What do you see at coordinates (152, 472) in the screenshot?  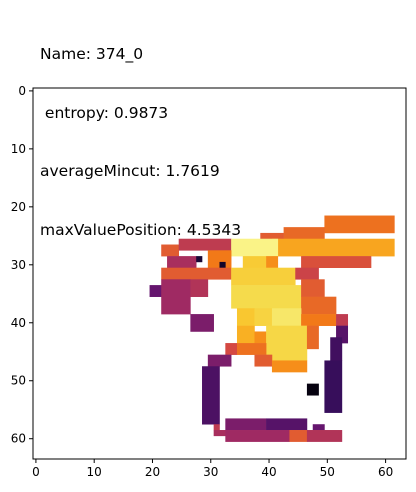 I see `x-tick-label: 20` at bounding box center [152, 472].